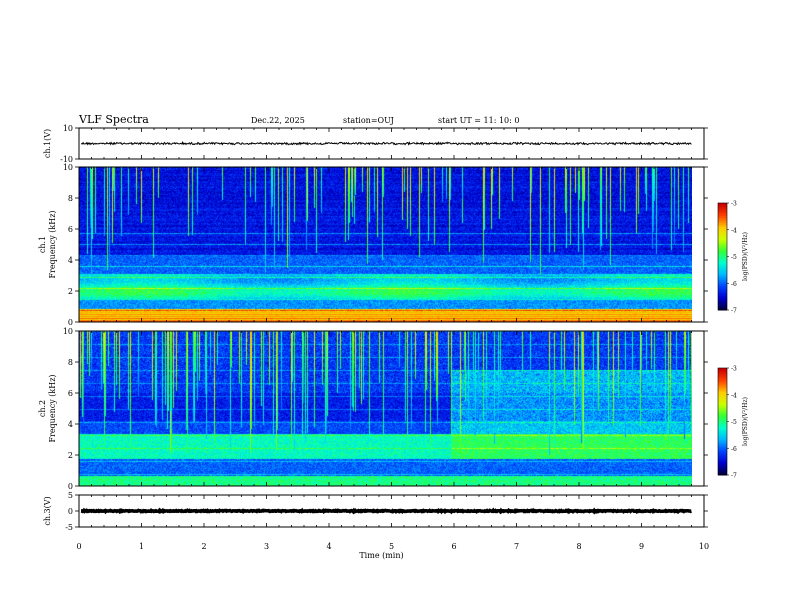  What do you see at coordinates (42, 408) in the screenshot?
I see `y-axis-label: ch.2` at bounding box center [42, 408].